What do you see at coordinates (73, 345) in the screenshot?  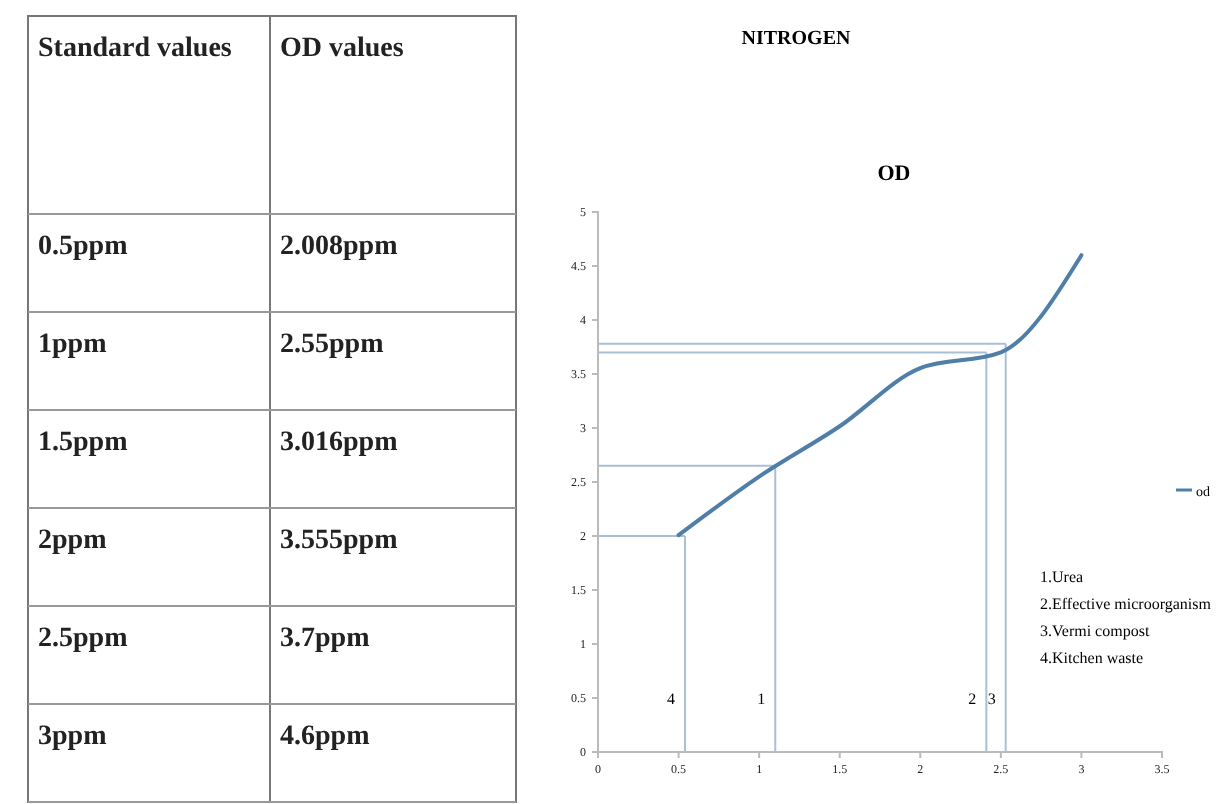 I see `text: 1ppm` at bounding box center [73, 345].